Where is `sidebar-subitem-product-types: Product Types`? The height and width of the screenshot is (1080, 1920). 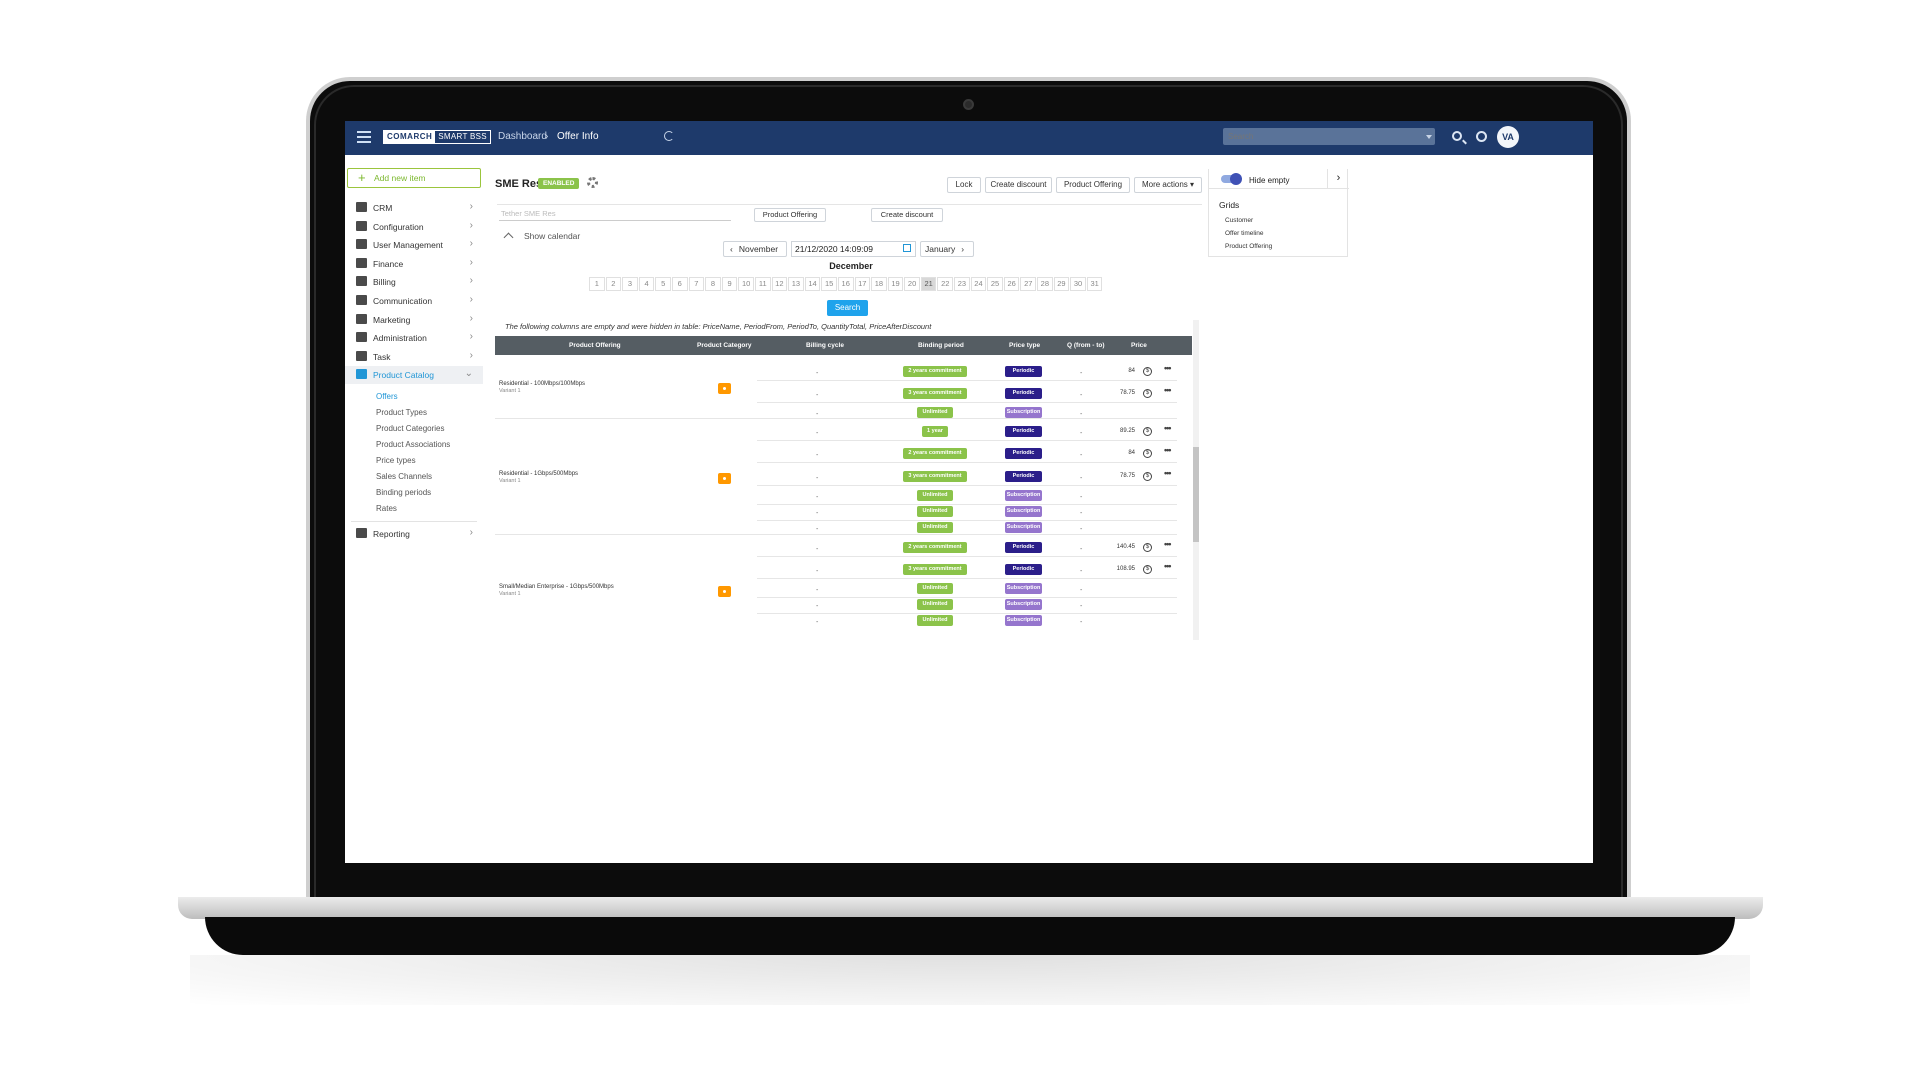
sidebar-subitem-product-types: Product Types is located at coordinates (401, 412).